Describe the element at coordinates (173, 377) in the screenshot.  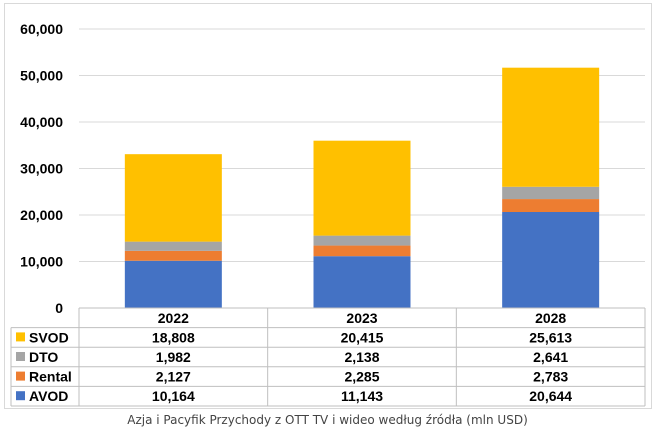
I see `table-value-rental-2022: 2,127` at that location.